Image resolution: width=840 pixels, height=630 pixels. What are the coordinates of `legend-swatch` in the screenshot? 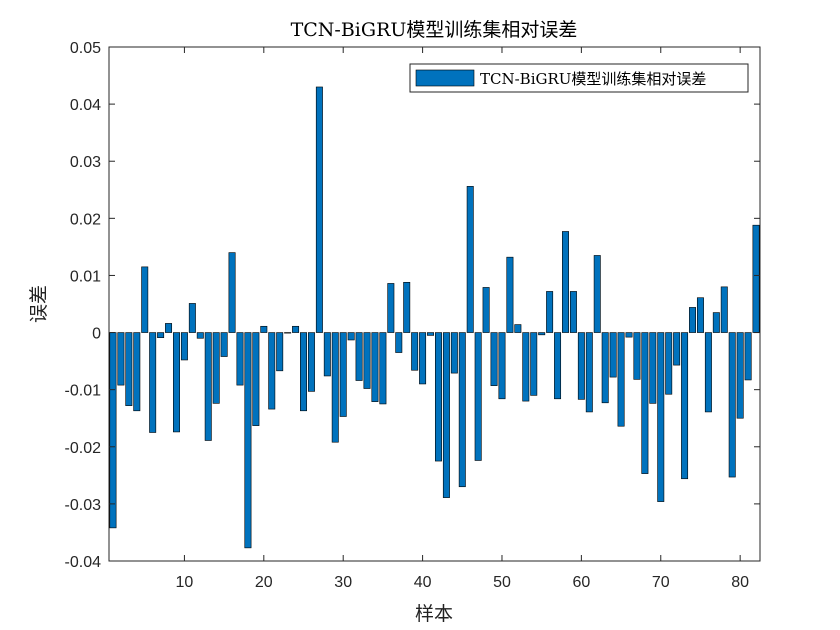 It's located at (445, 78).